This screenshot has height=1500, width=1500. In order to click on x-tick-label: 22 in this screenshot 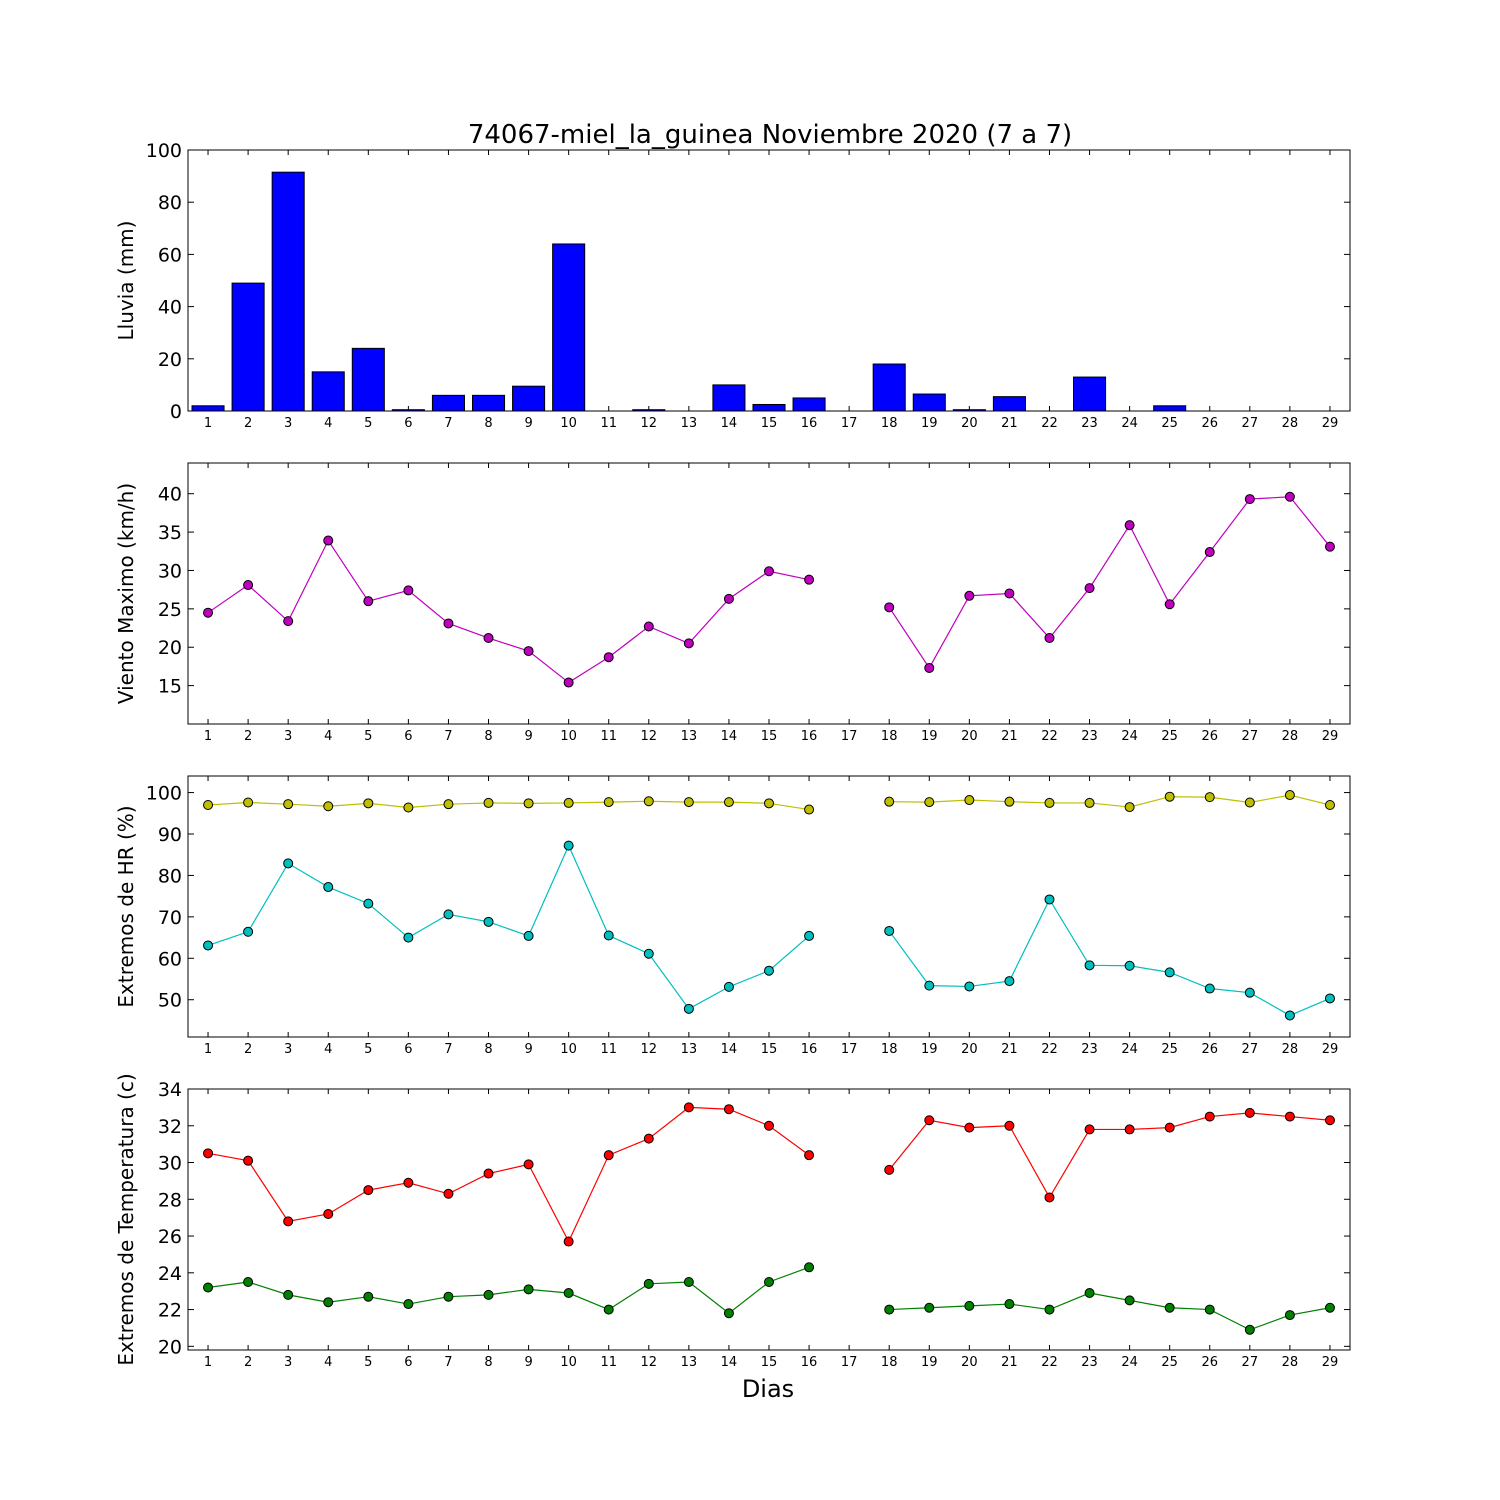, I will do `click(1049, 423)`.